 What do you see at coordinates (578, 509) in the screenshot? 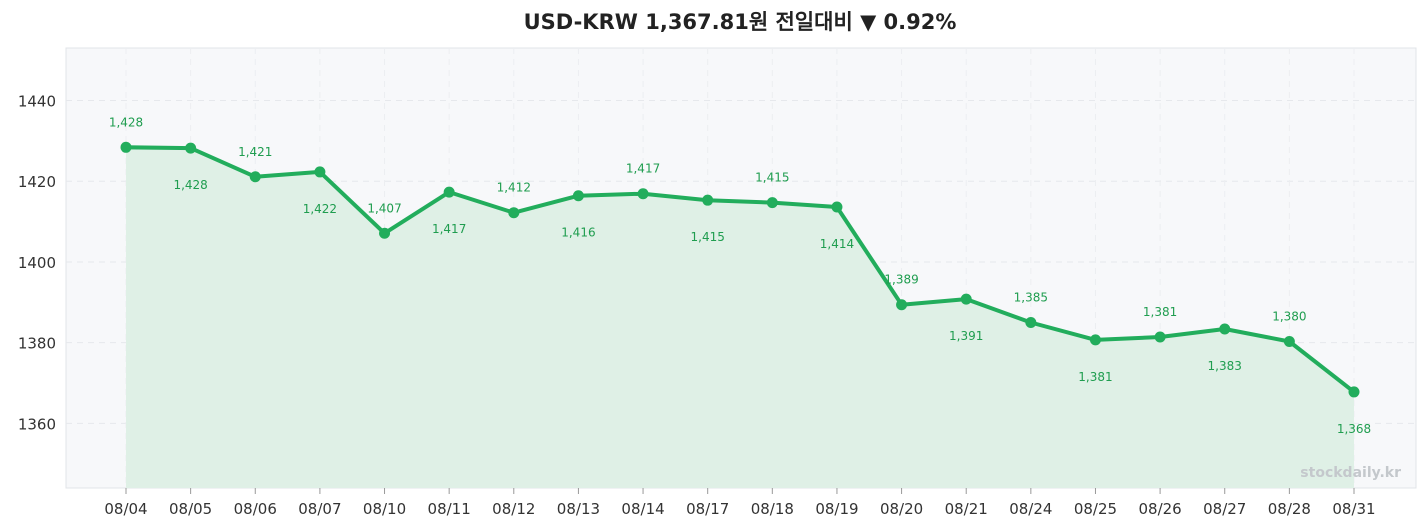
I see `x-tick-label: 08/13` at bounding box center [578, 509].